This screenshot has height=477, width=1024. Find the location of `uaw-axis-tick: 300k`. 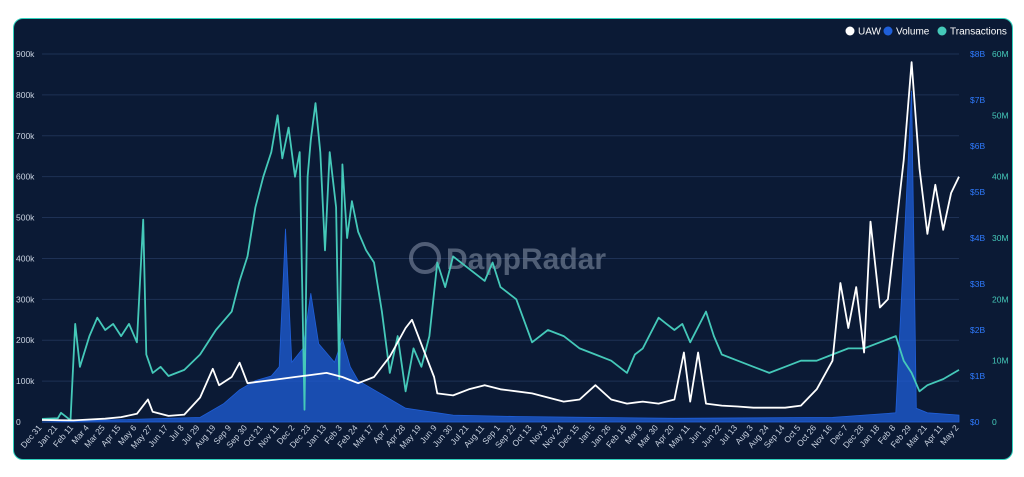

uaw-axis-tick: 300k is located at coordinates (25, 299).